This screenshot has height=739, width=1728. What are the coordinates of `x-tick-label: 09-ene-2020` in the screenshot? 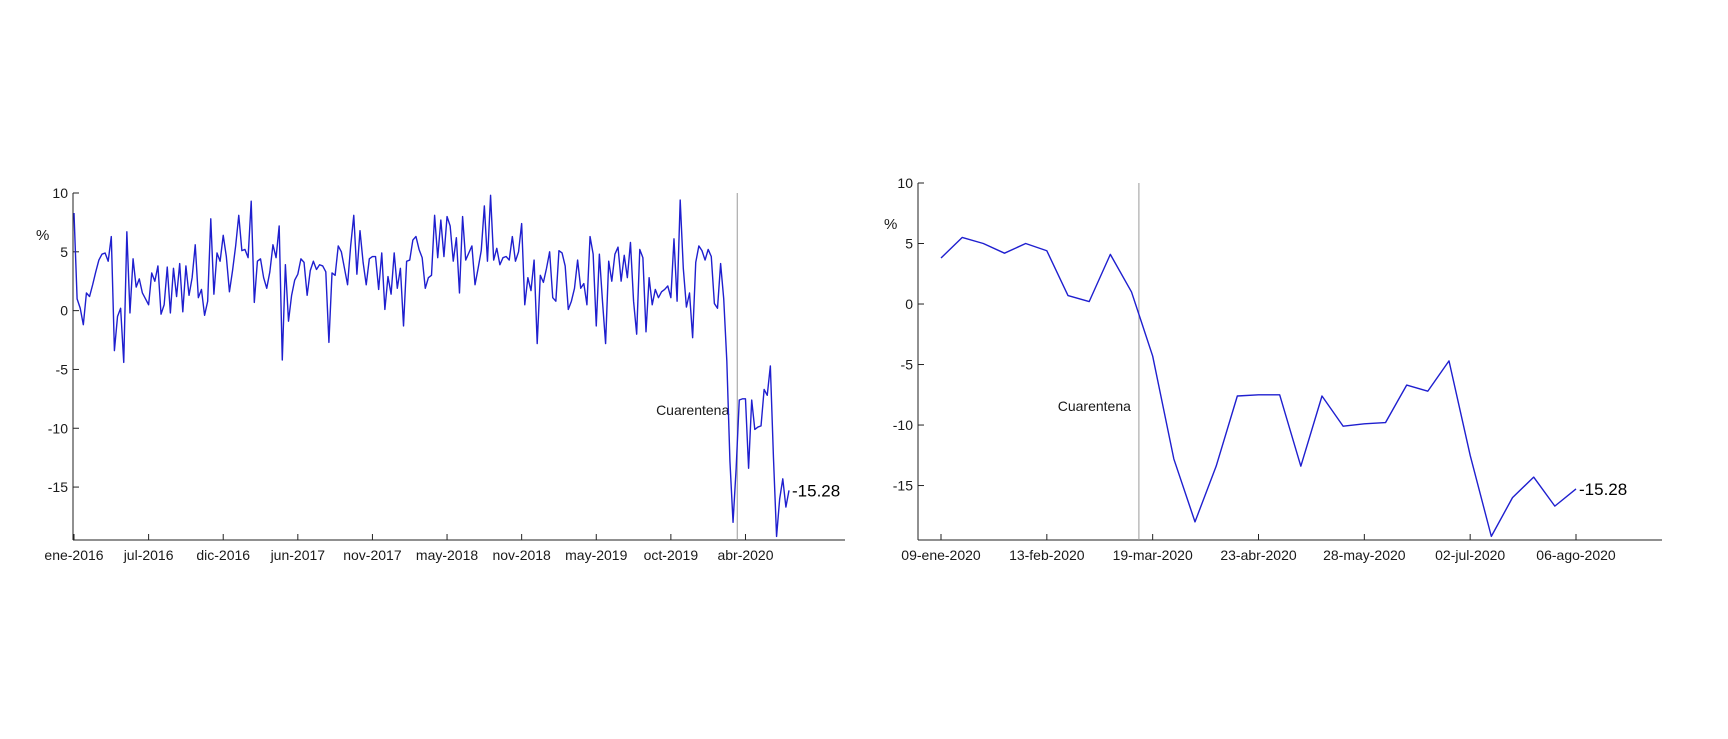 It's located at (941, 555).